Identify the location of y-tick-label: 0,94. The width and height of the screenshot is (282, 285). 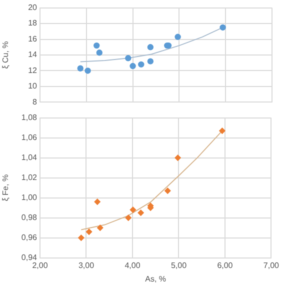
(29, 257).